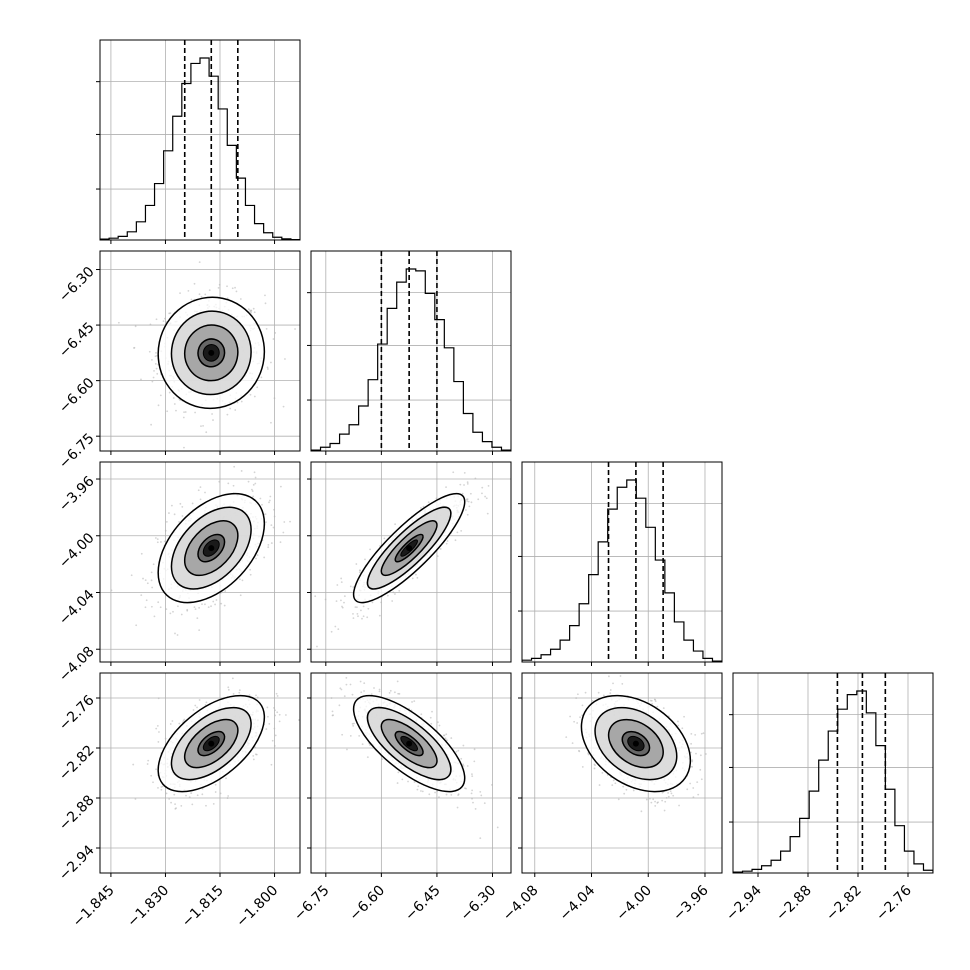 The height and width of the screenshot is (970, 970). I want to click on x-tick-label: −1.830, so click(148, 907).